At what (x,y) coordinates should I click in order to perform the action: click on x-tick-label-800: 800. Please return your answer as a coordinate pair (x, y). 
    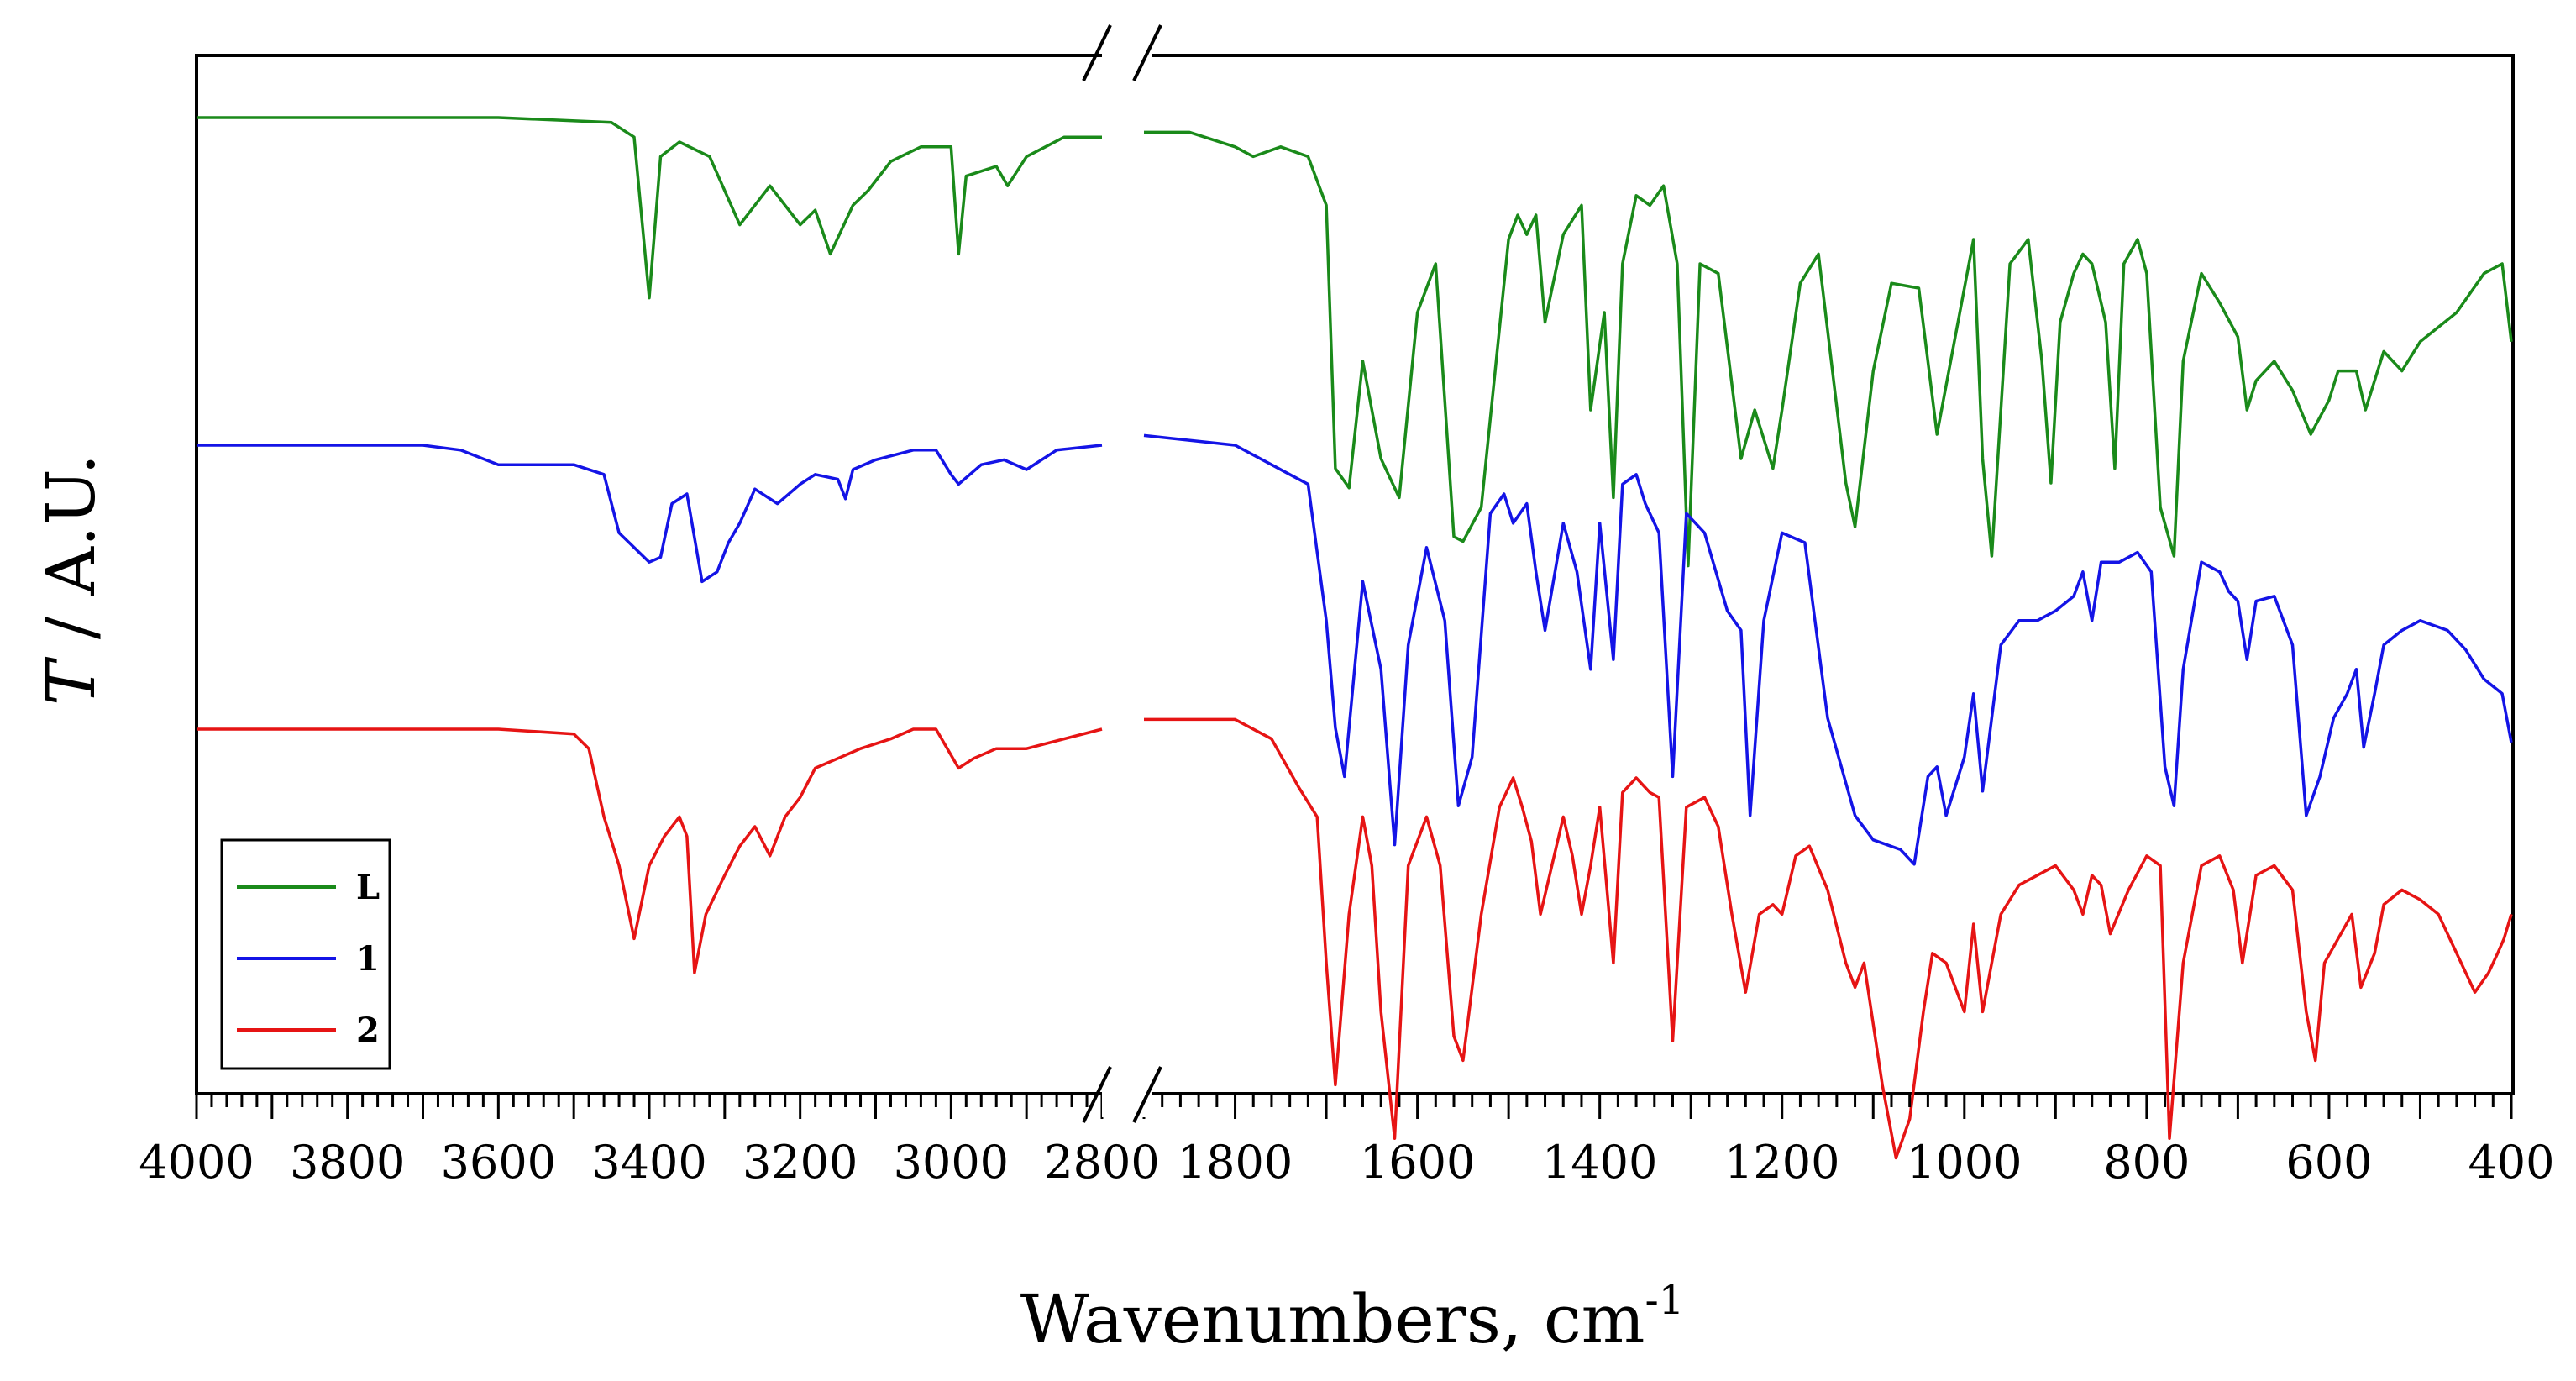
    Looking at the image, I should click on (2146, 1162).